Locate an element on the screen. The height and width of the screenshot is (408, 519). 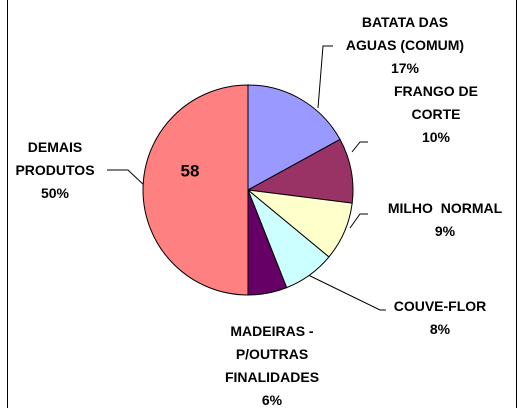
slice-label: BATATA DAS AGUAS (COMUM) 17% is located at coordinates (405, 45).